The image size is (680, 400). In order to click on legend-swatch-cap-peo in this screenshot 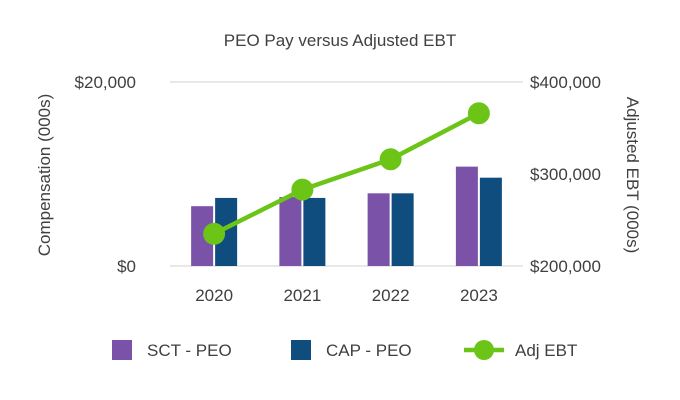, I will do `click(301, 350)`.